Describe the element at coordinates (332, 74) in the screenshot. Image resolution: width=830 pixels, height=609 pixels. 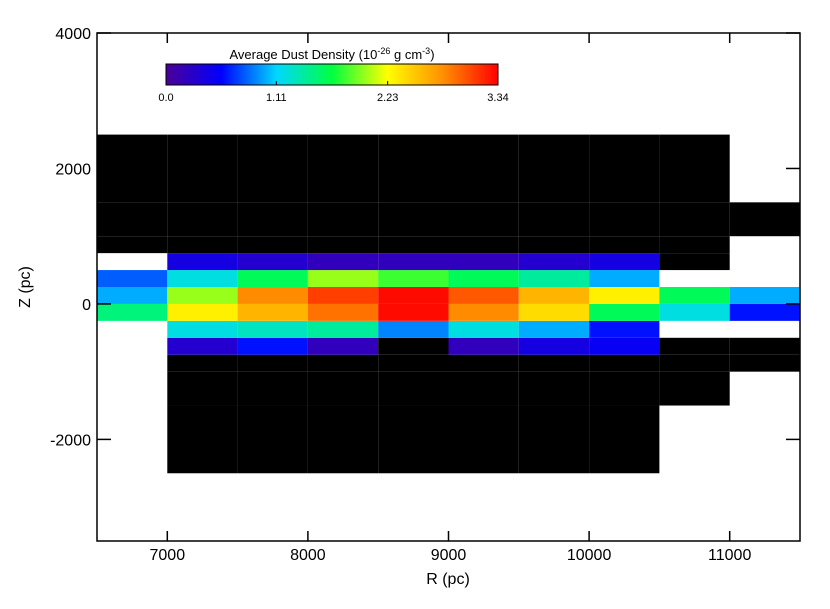
I see `colorbar` at that location.